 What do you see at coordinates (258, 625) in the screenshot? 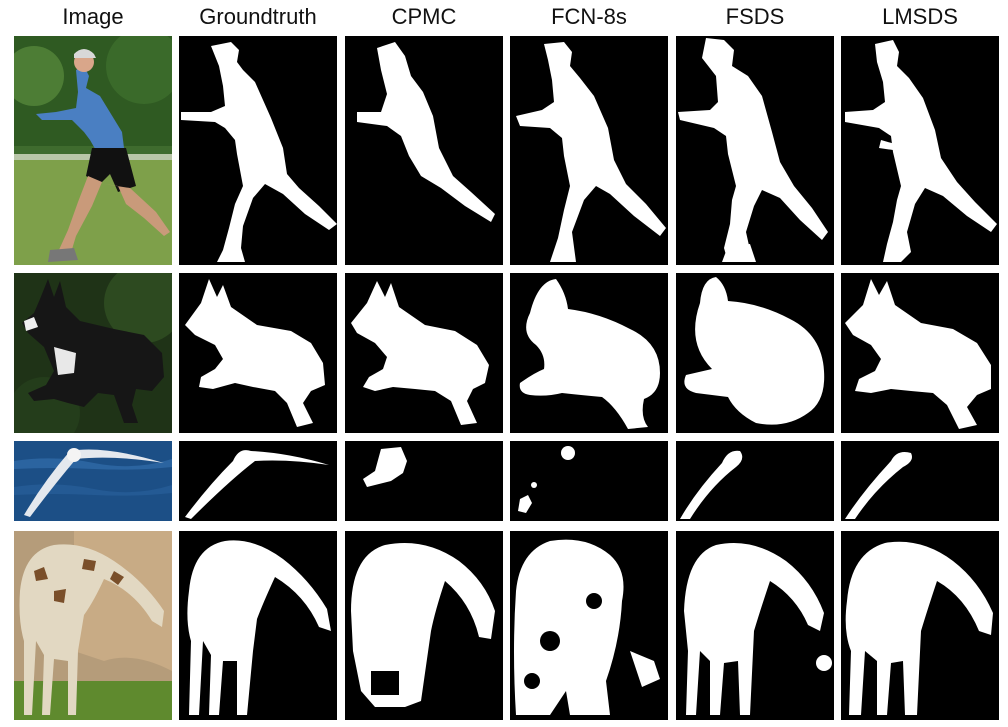
I see `mask-groundtruth-giraffe` at bounding box center [258, 625].